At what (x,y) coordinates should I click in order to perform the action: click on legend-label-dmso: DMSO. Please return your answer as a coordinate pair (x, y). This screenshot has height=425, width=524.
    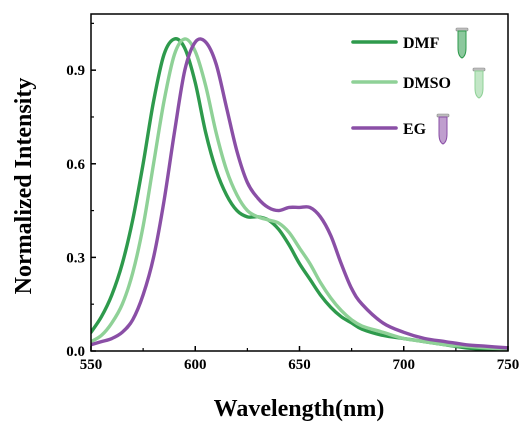
    Looking at the image, I should click on (427, 83).